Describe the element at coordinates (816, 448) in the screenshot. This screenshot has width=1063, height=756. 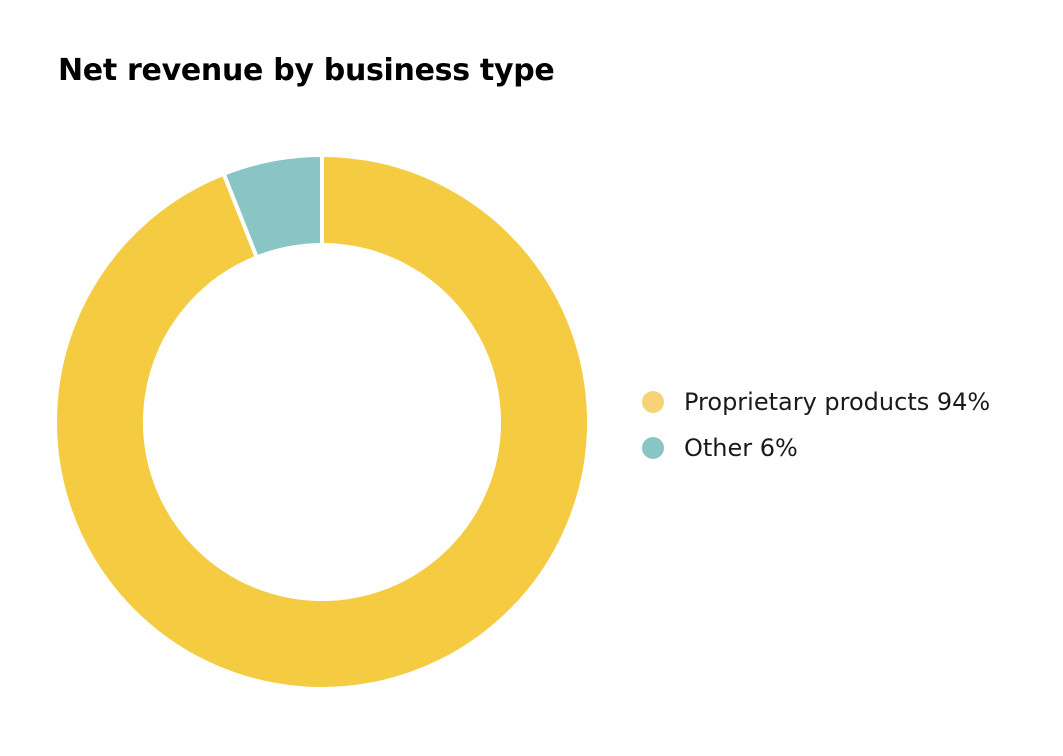
I see `legend-item-other: Other 6%` at that location.